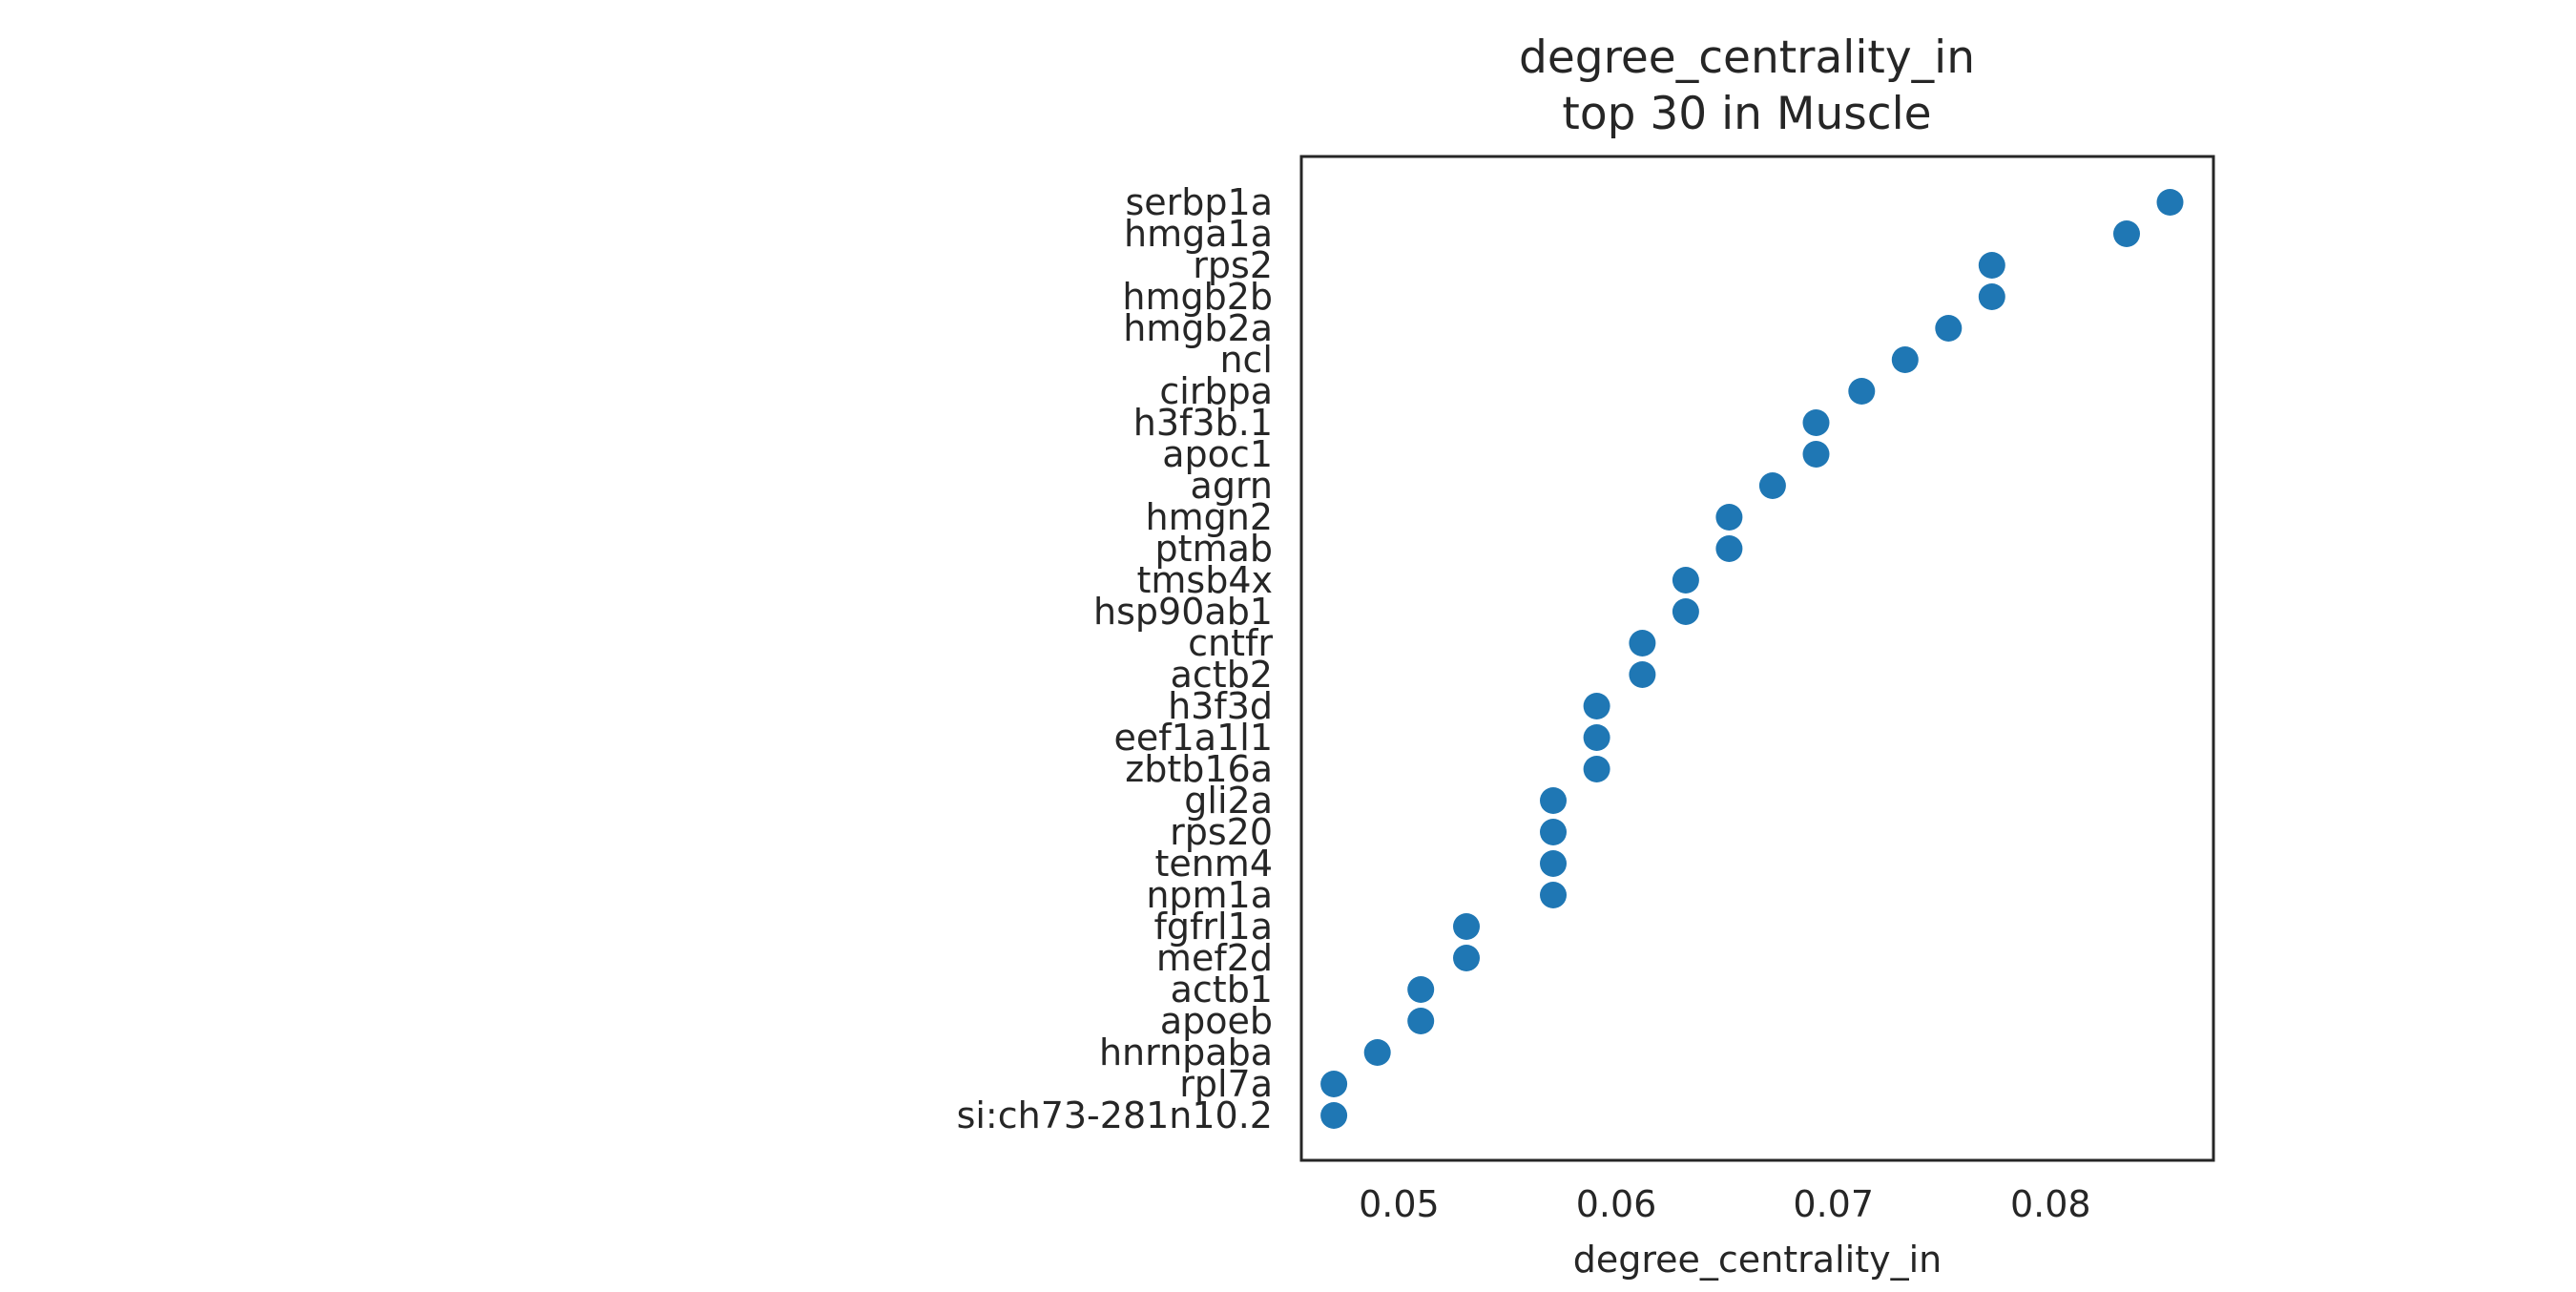  I want to click on y-tick-label: hmga1a, so click(1198, 234).